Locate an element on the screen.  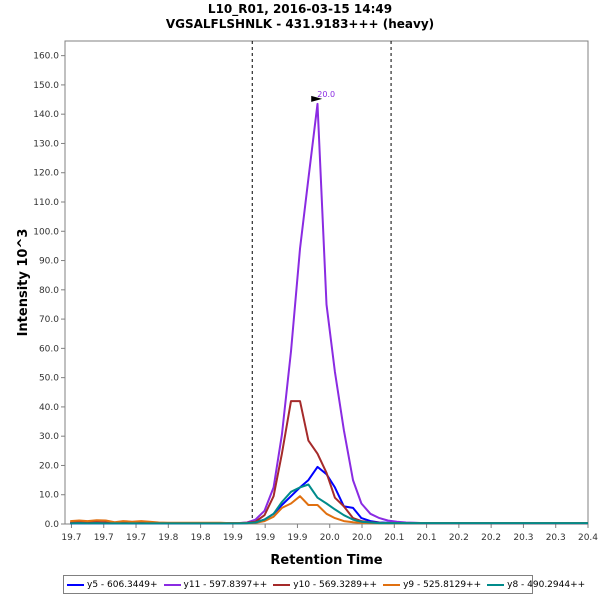
y-tick-label: 150.0 is located at coordinates (46, 86).